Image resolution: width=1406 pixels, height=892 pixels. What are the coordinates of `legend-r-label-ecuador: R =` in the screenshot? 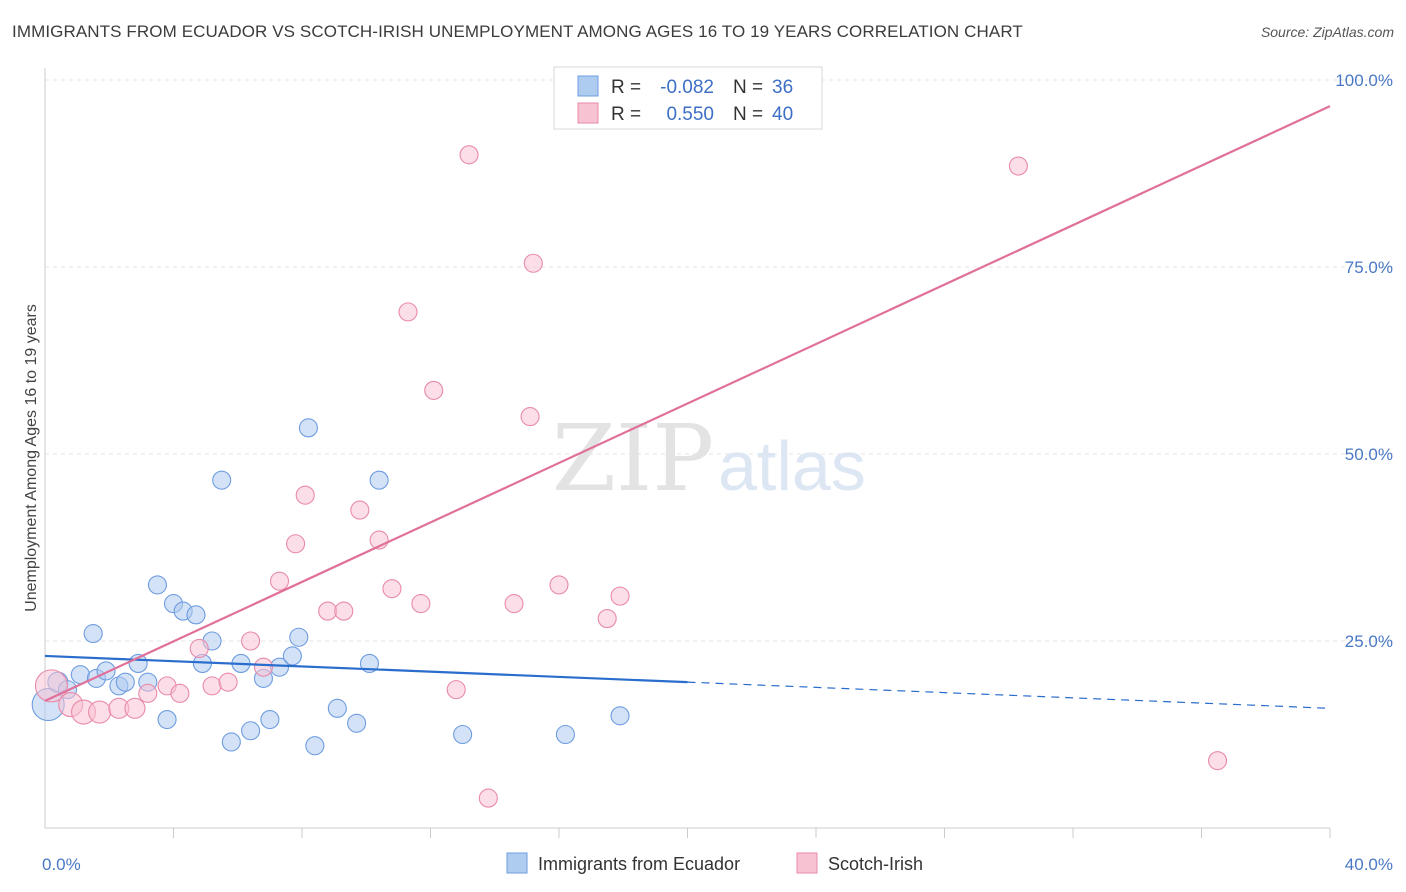 It's located at (626, 87).